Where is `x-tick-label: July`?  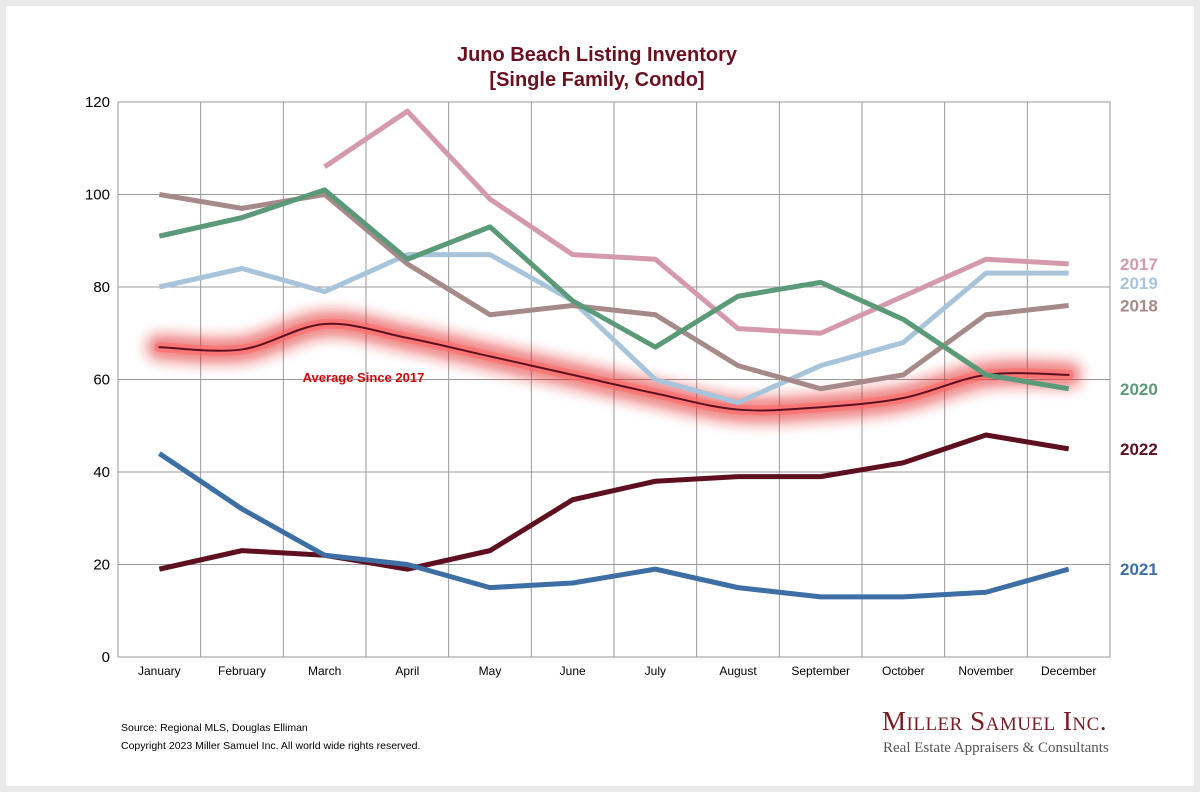 x-tick-label: July is located at coordinates (655, 671).